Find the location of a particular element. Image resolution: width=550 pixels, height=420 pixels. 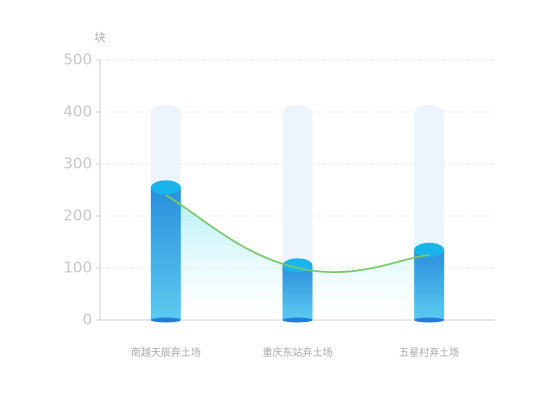

y-tick-label: 100 is located at coordinates (77, 268).